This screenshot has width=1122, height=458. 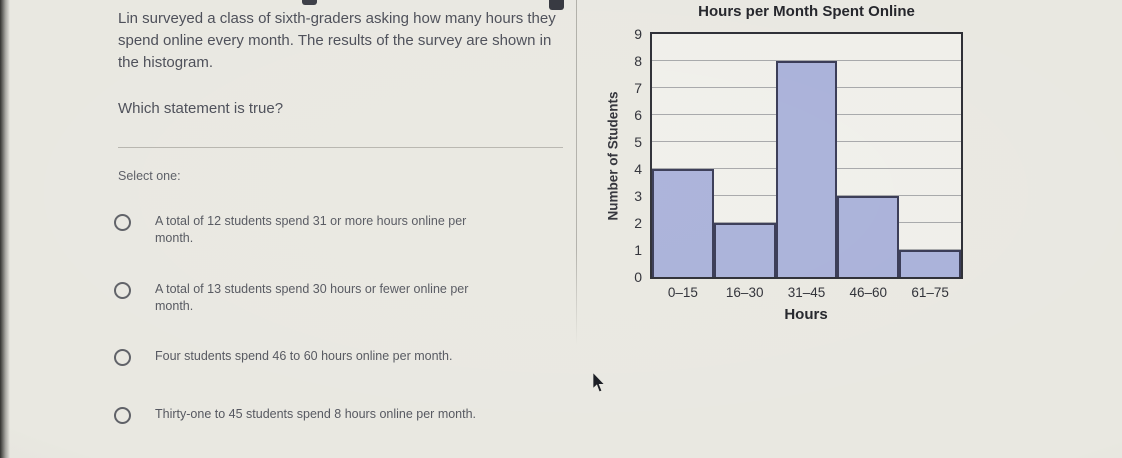 I want to click on y-tick-label: 2, so click(x=638, y=223).